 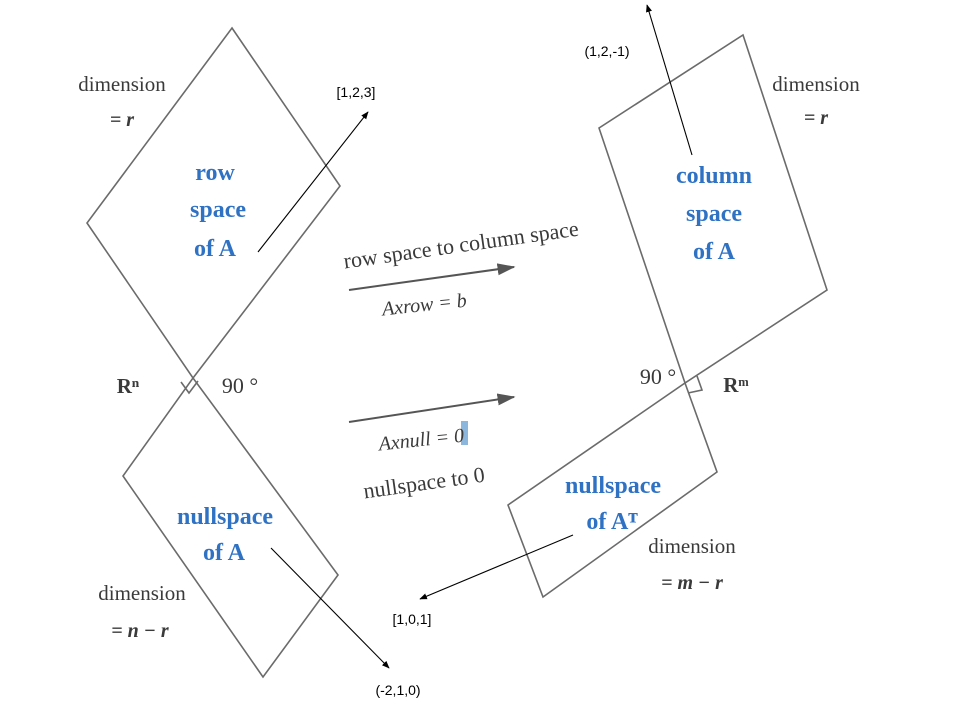 What do you see at coordinates (736, 385) in the screenshot?
I see `right-ambient-space: Rᵐ` at bounding box center [736, 385].